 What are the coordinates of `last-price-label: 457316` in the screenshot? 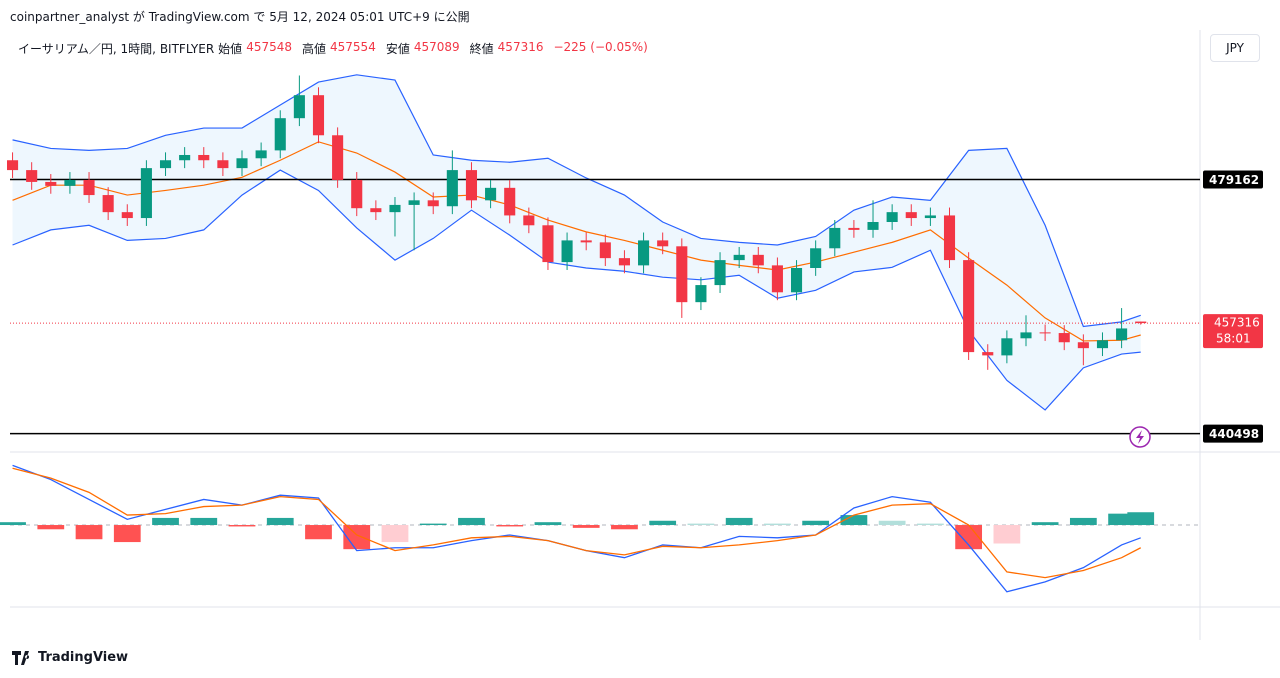 It's located at (1237, 323).